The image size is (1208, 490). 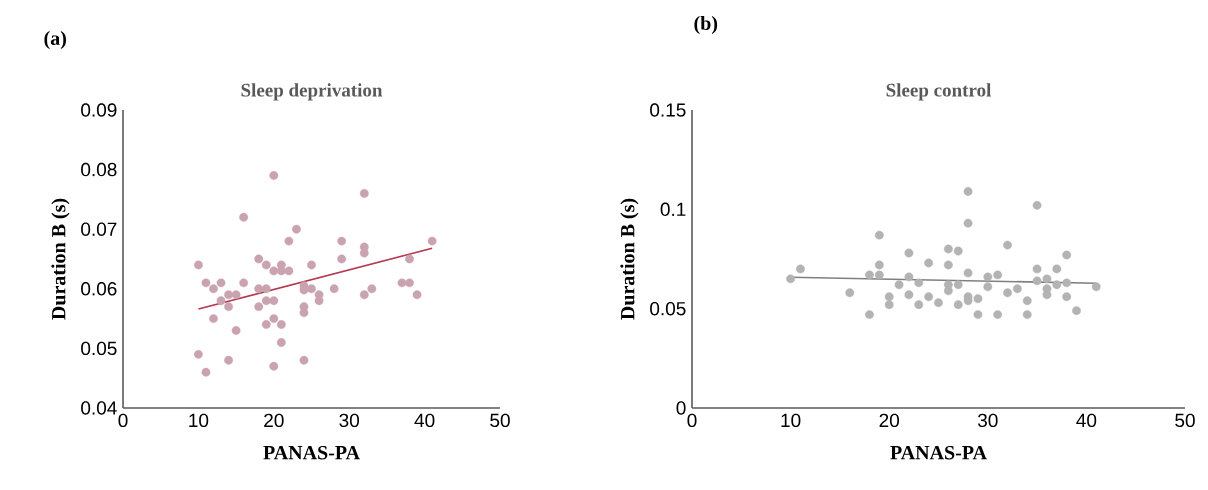 What do you see at coordinates (311, 452) in the screenshot?
I see `x-axis-title: PANAS-PA` at bounding box center [311, 452].